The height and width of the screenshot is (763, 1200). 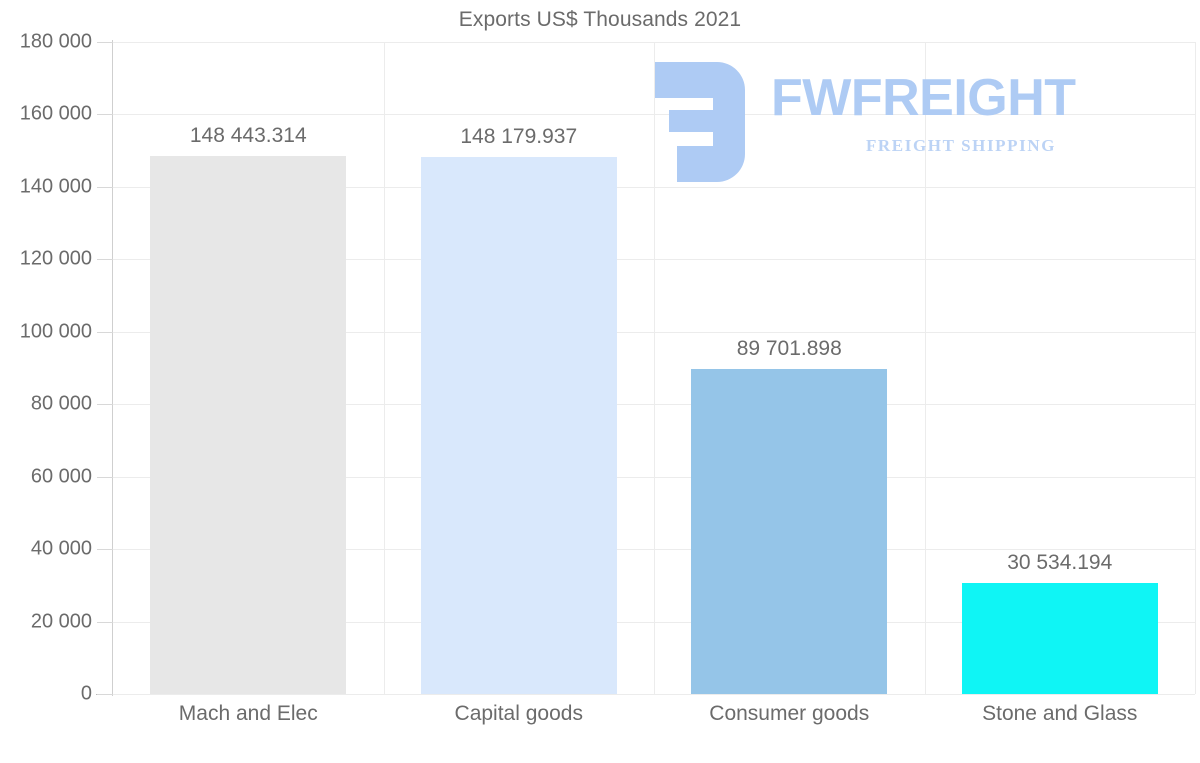 What do you see at coordinates (61, 476) in the screenshot?
I see `y-axis-label: 60 000` at bounding box center [61, 476].